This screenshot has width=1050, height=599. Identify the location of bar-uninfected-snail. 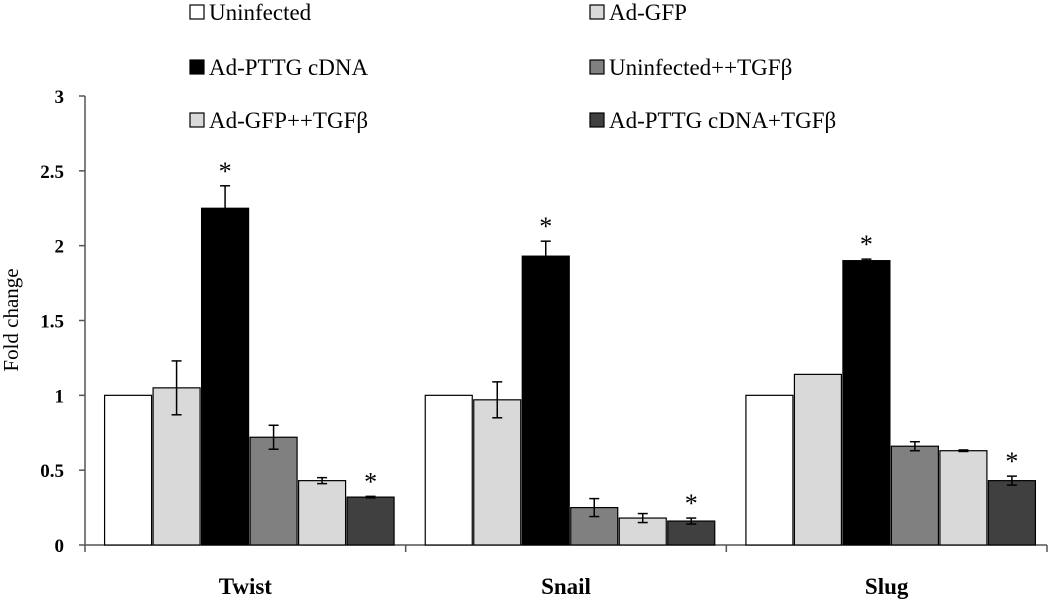
(448, 470).